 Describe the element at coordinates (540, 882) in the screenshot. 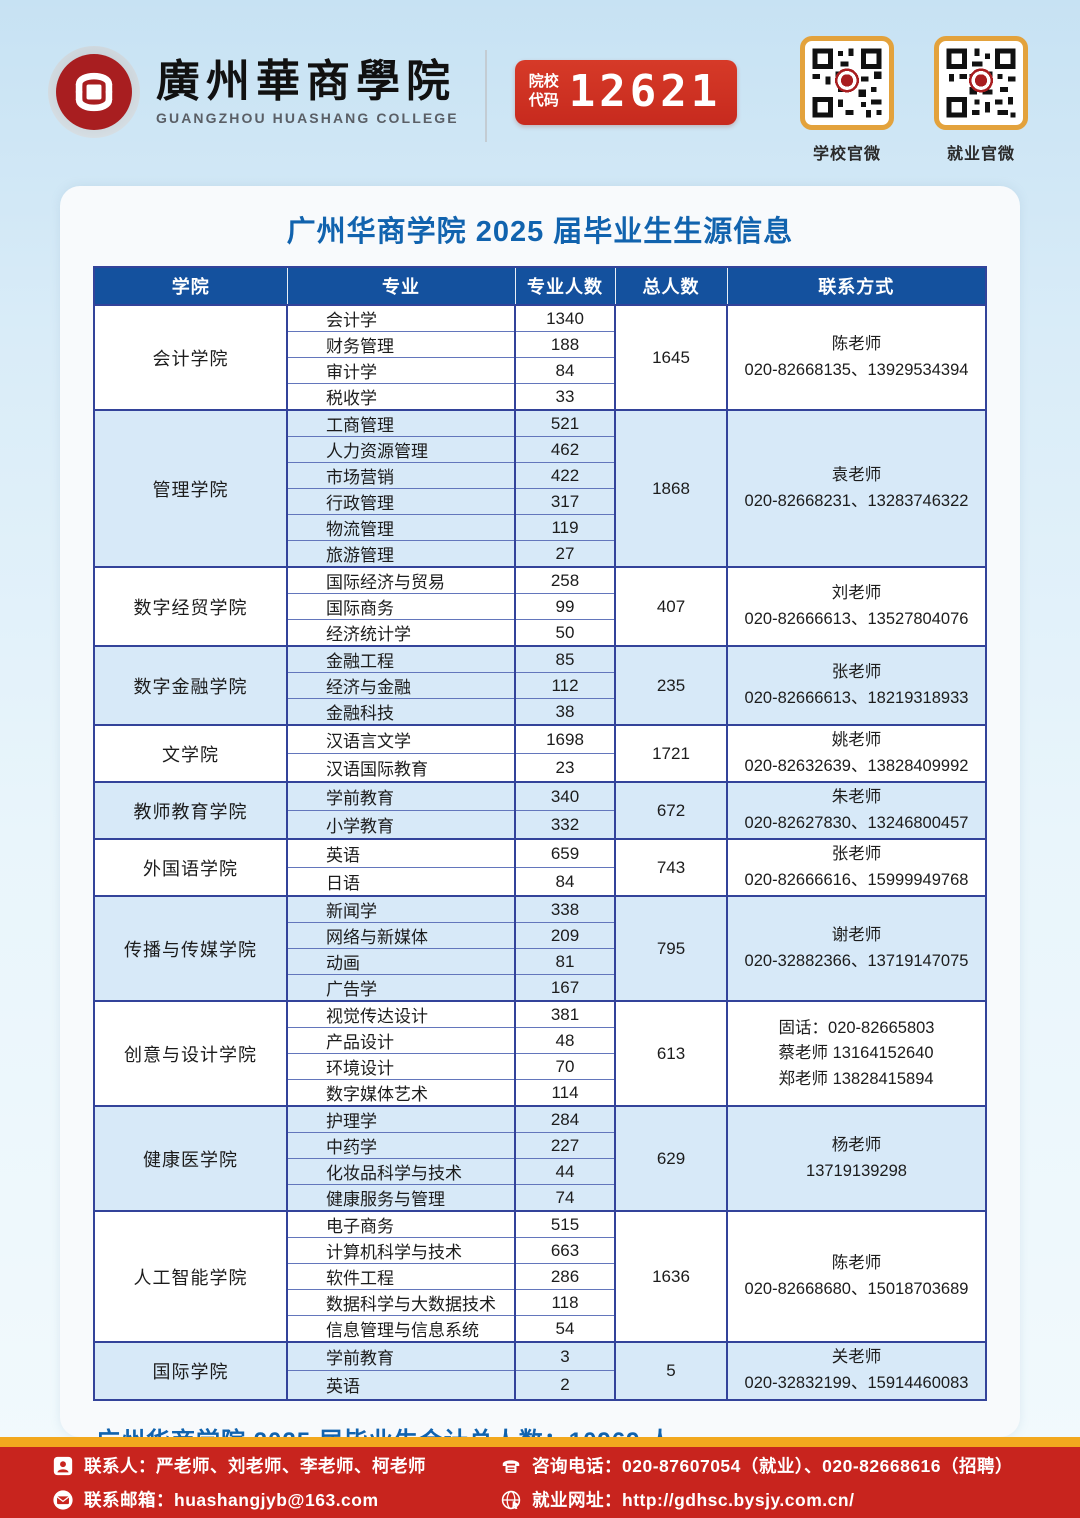

I see `table-row: 日语 84` at that location.